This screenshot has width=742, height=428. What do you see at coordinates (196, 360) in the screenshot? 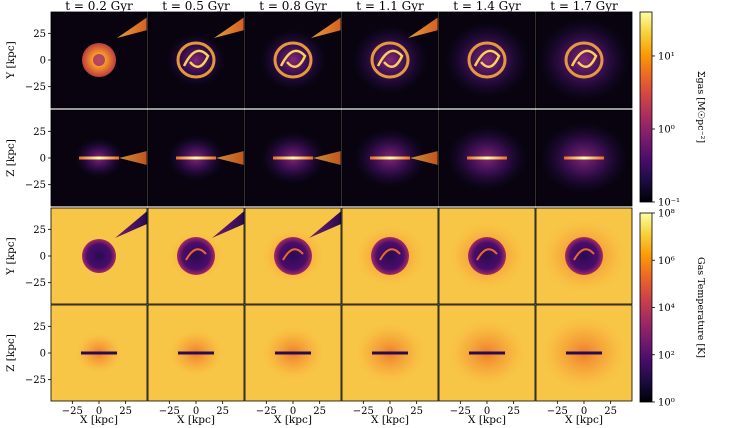
I see `panel-r3-c1: −25 0 25` at bounding box center [196, 360].